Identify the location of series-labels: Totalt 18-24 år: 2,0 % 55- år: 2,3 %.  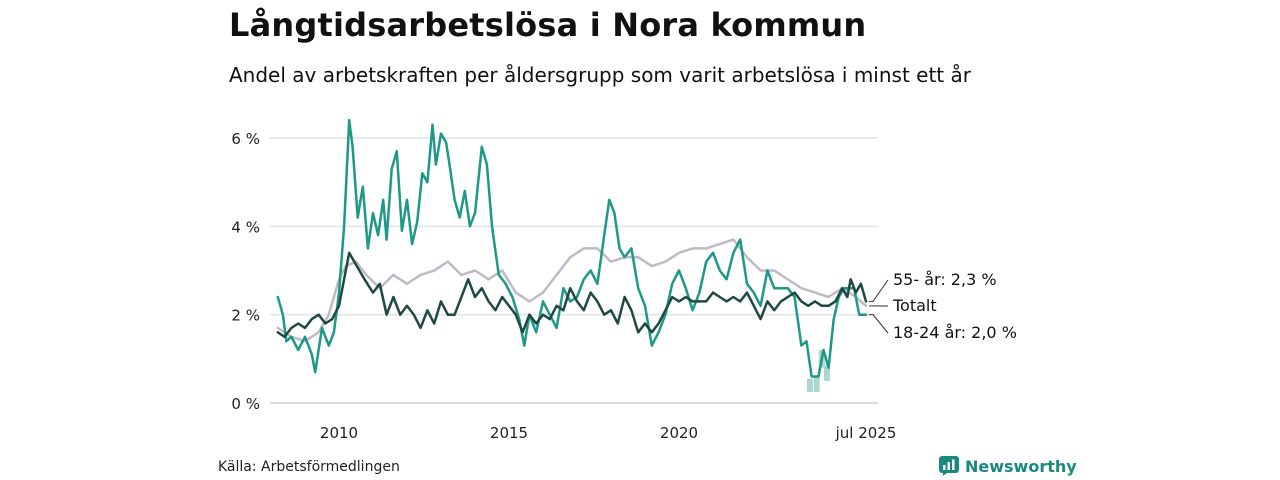
(943, 306).